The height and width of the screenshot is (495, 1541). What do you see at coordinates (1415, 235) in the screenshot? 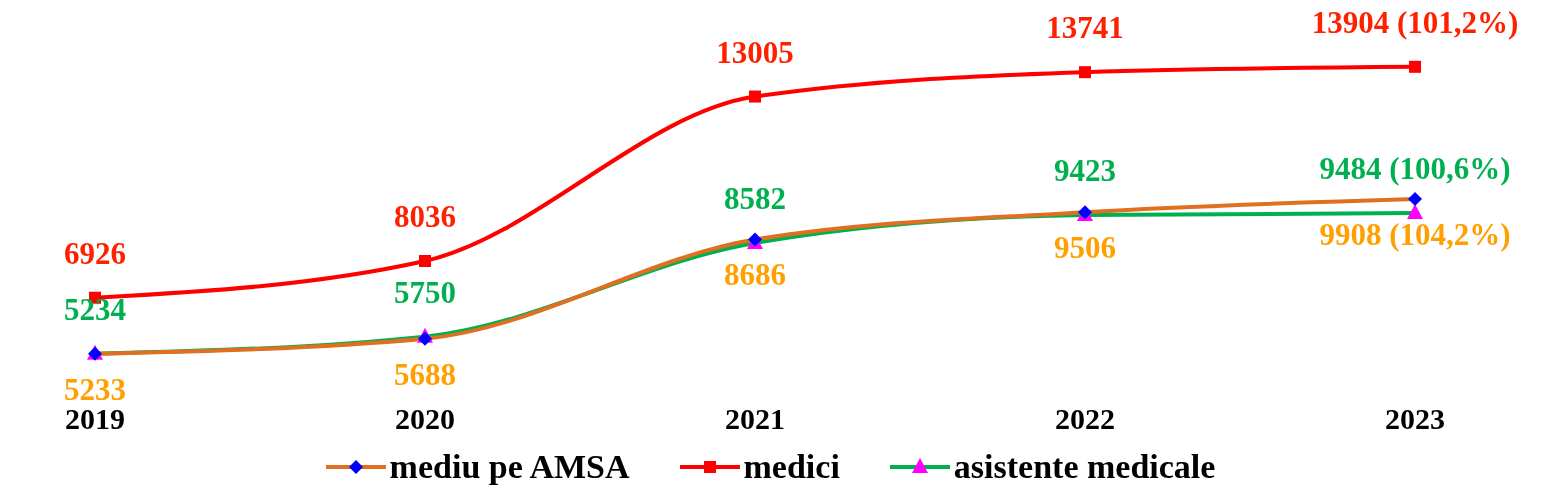
I see `data-label: 9908 (104,2%)` at bounding box center [1415, 235].